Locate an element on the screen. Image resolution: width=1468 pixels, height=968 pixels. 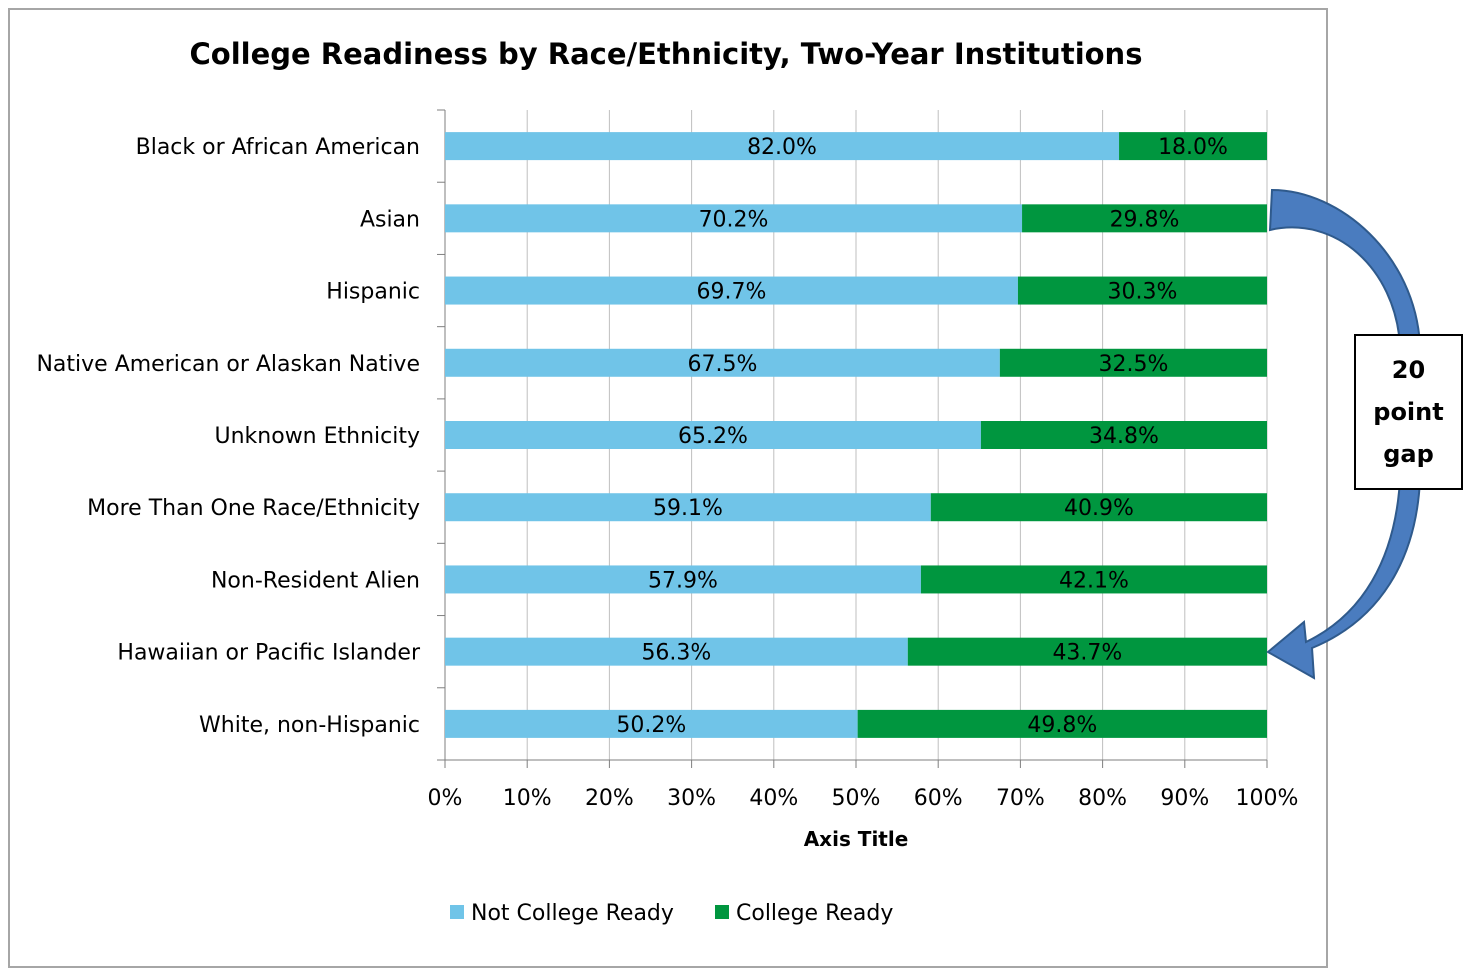
gap-annotation-line: point is located at coordinates (1408, 412).